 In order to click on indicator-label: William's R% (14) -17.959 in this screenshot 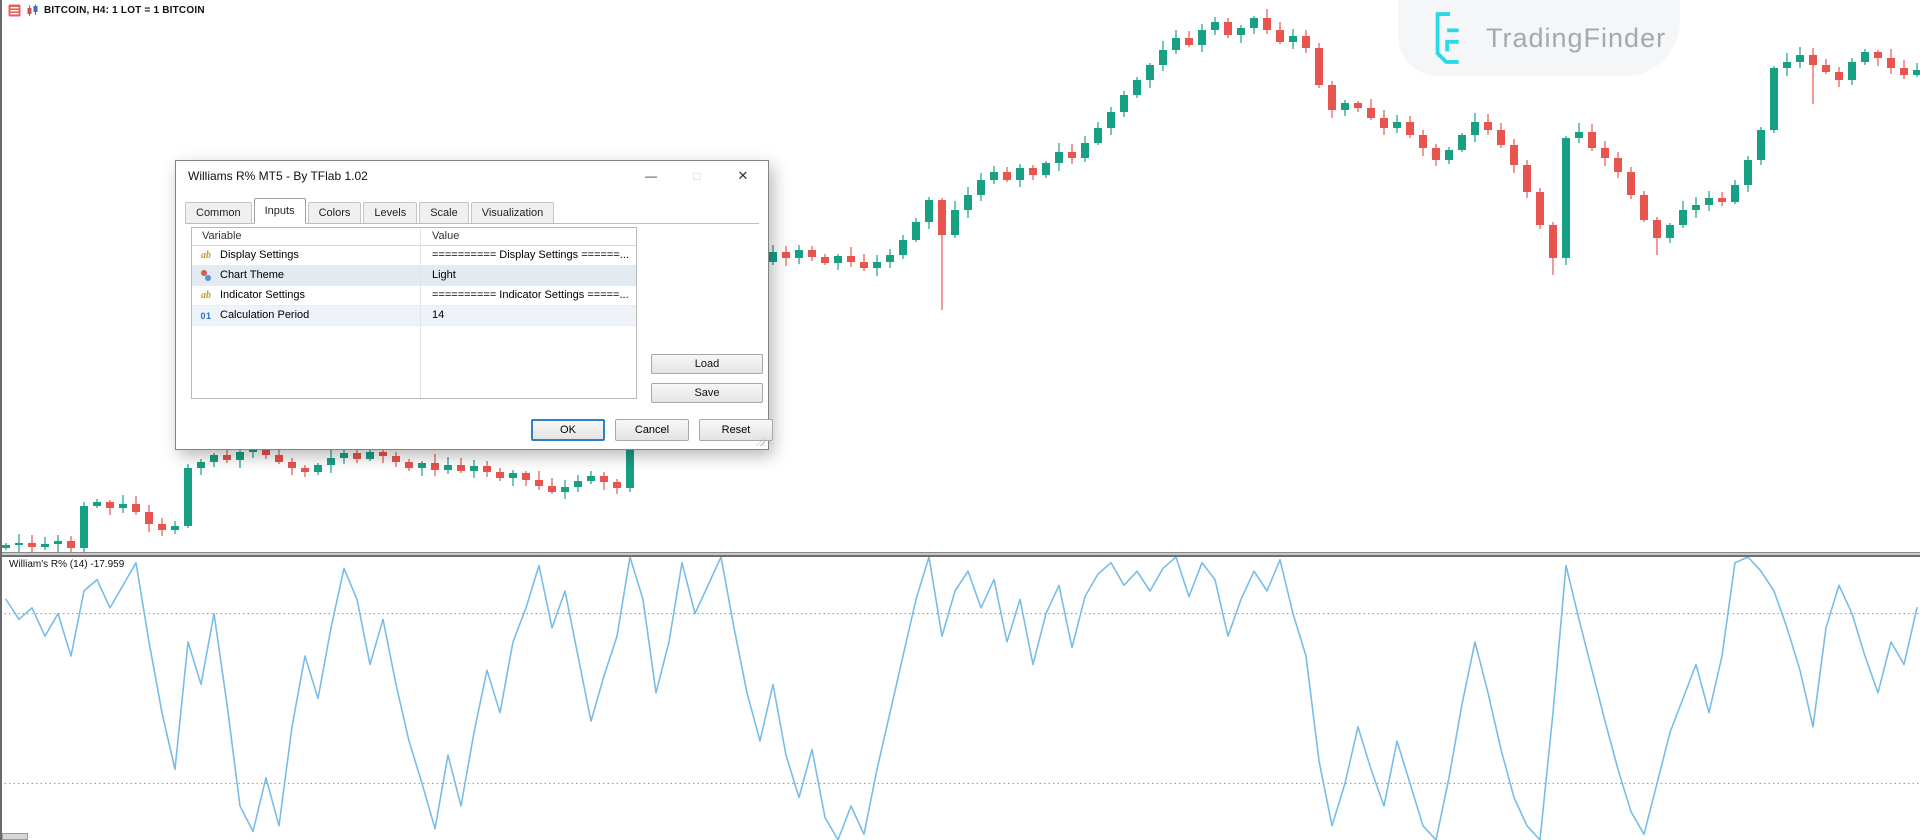, I will do `click(67, 564)`.